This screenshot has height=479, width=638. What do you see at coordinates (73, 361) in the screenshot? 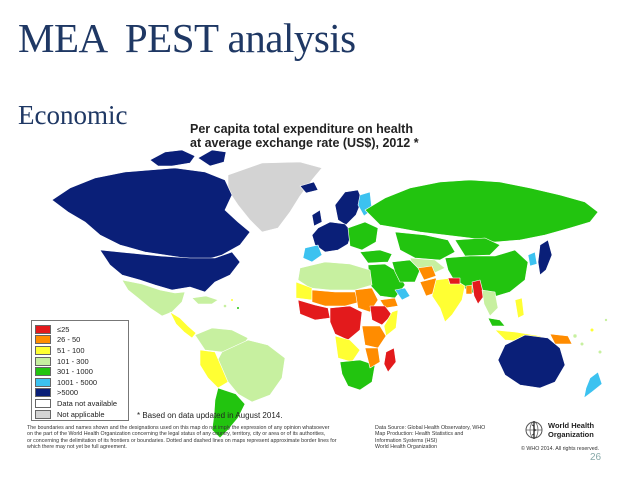
I see `legend-label: 101 - 300` at bounding box center [73, 361].